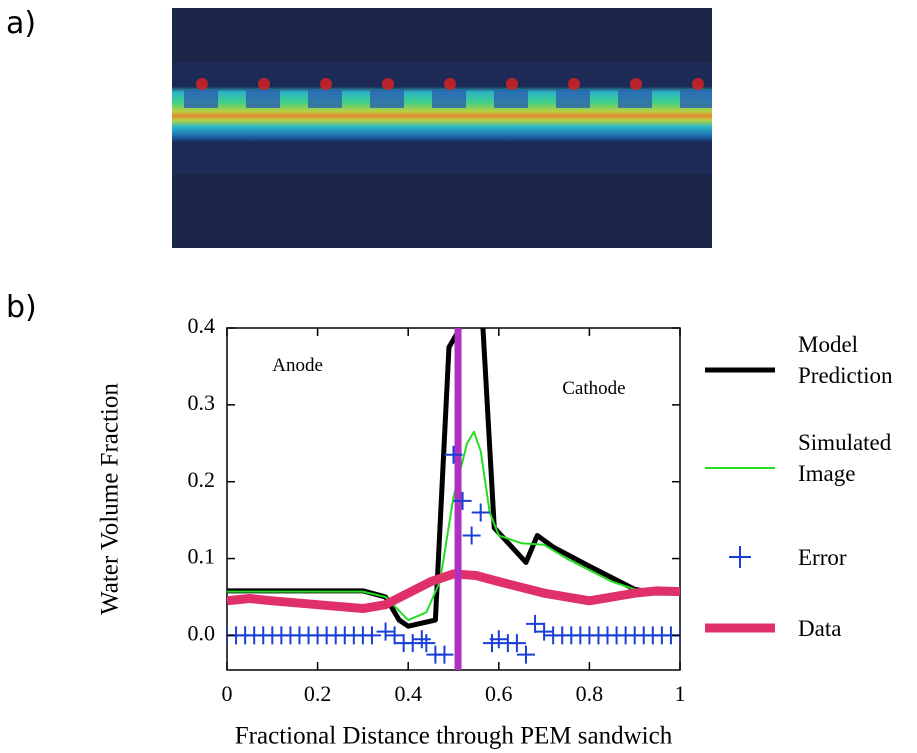 This screenshot has width=917, height=753. I want to click on y-tick-label: 0.4, so click(202, 325).